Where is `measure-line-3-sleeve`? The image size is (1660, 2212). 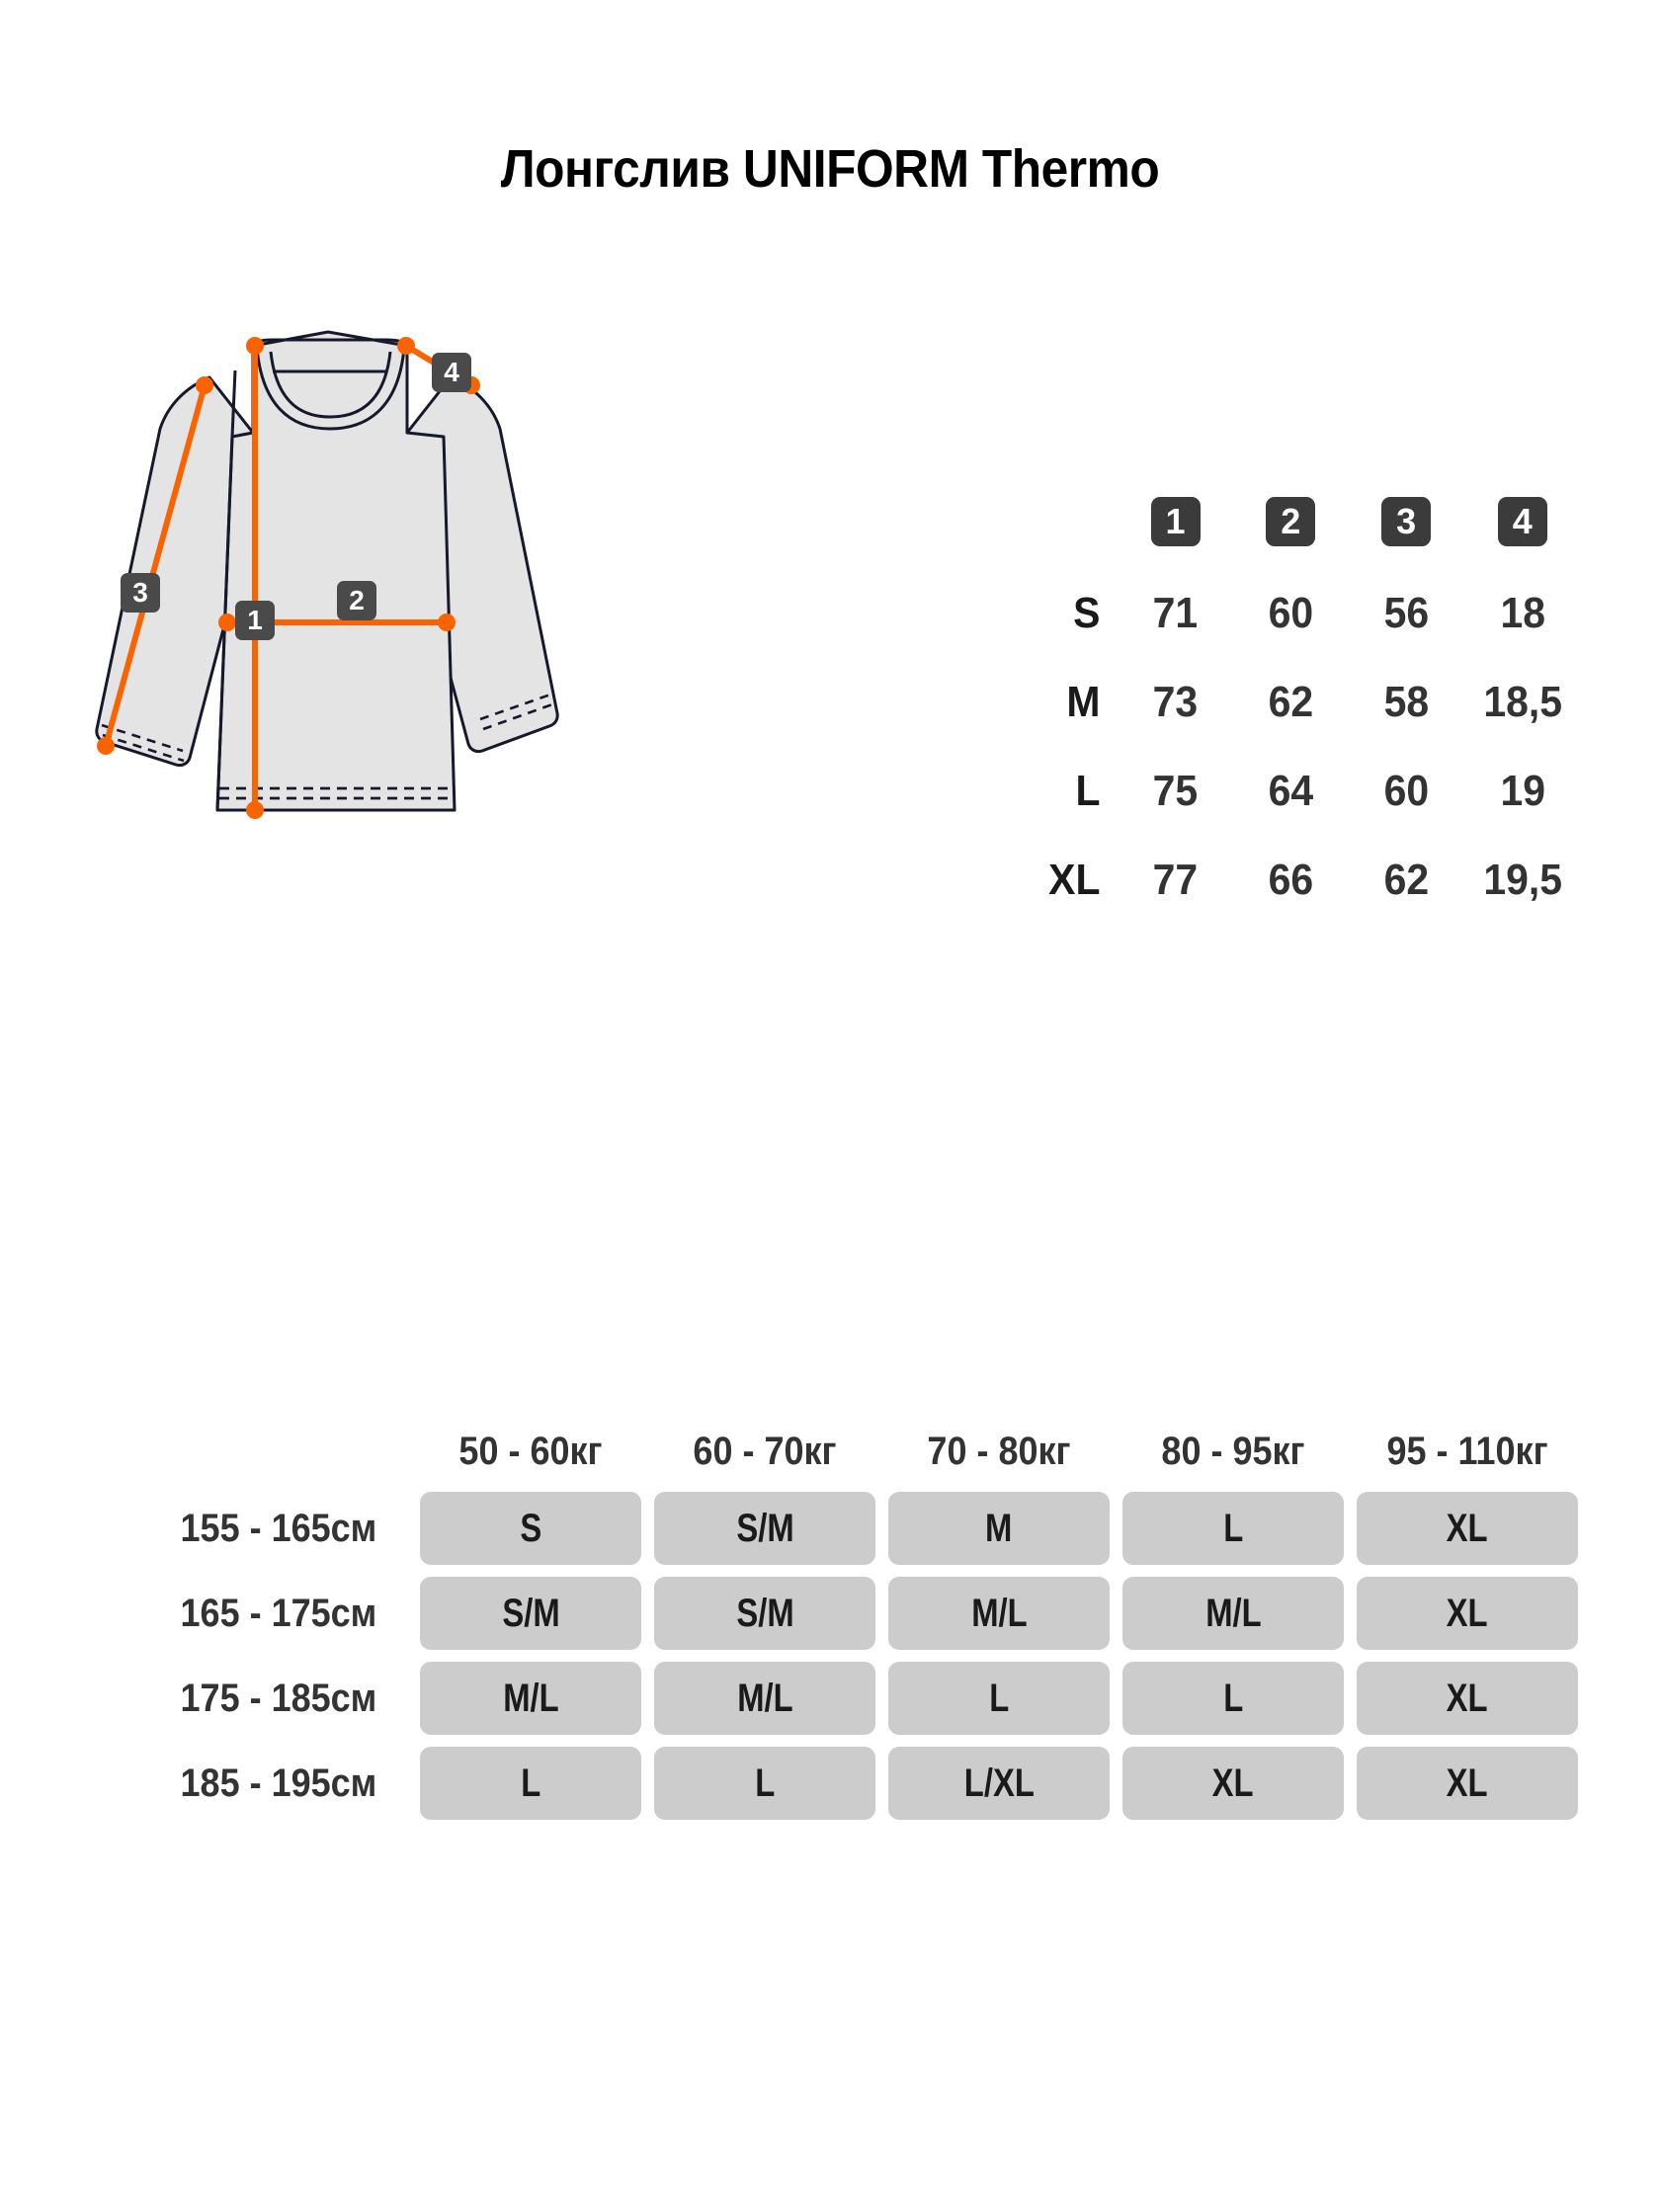
measure-line-3-sleeve is located at coordinates (155, 565).